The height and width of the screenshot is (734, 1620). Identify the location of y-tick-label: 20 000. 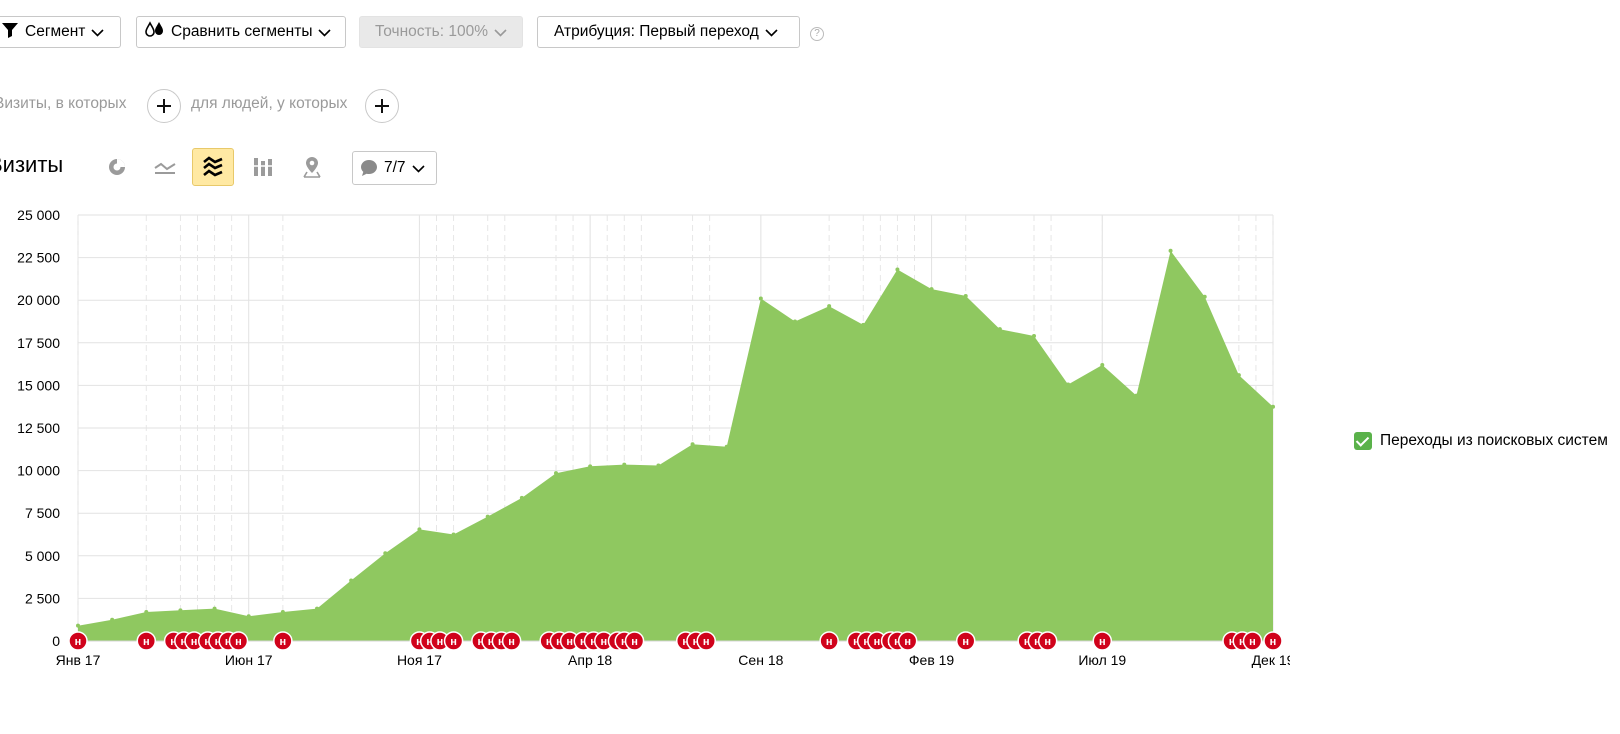
(38, 300).